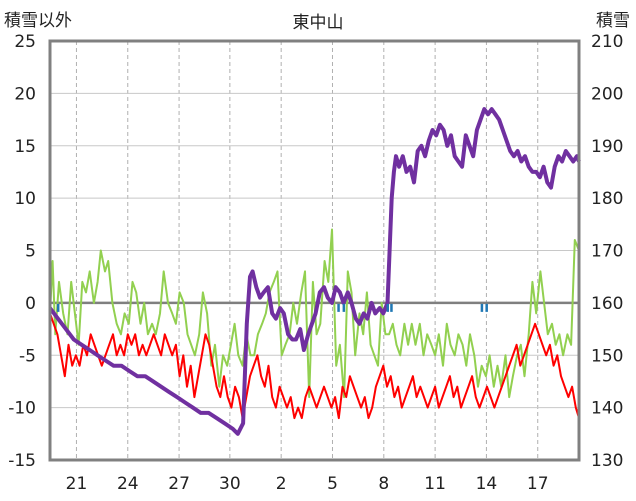  What do you see at coordinates (607, 42) in the screenshot?
I see `y-right-tick-label-0: 210` at bounding box center [607, 42].